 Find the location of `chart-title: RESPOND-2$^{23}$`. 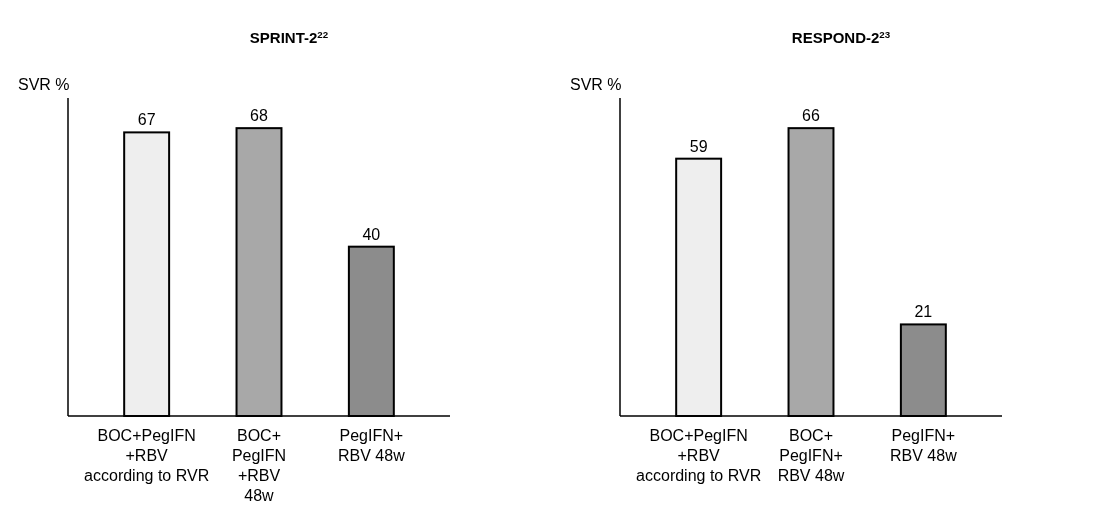

chart-title: RESPOND-2$^{23}$ is located at coordinates (841, 37).